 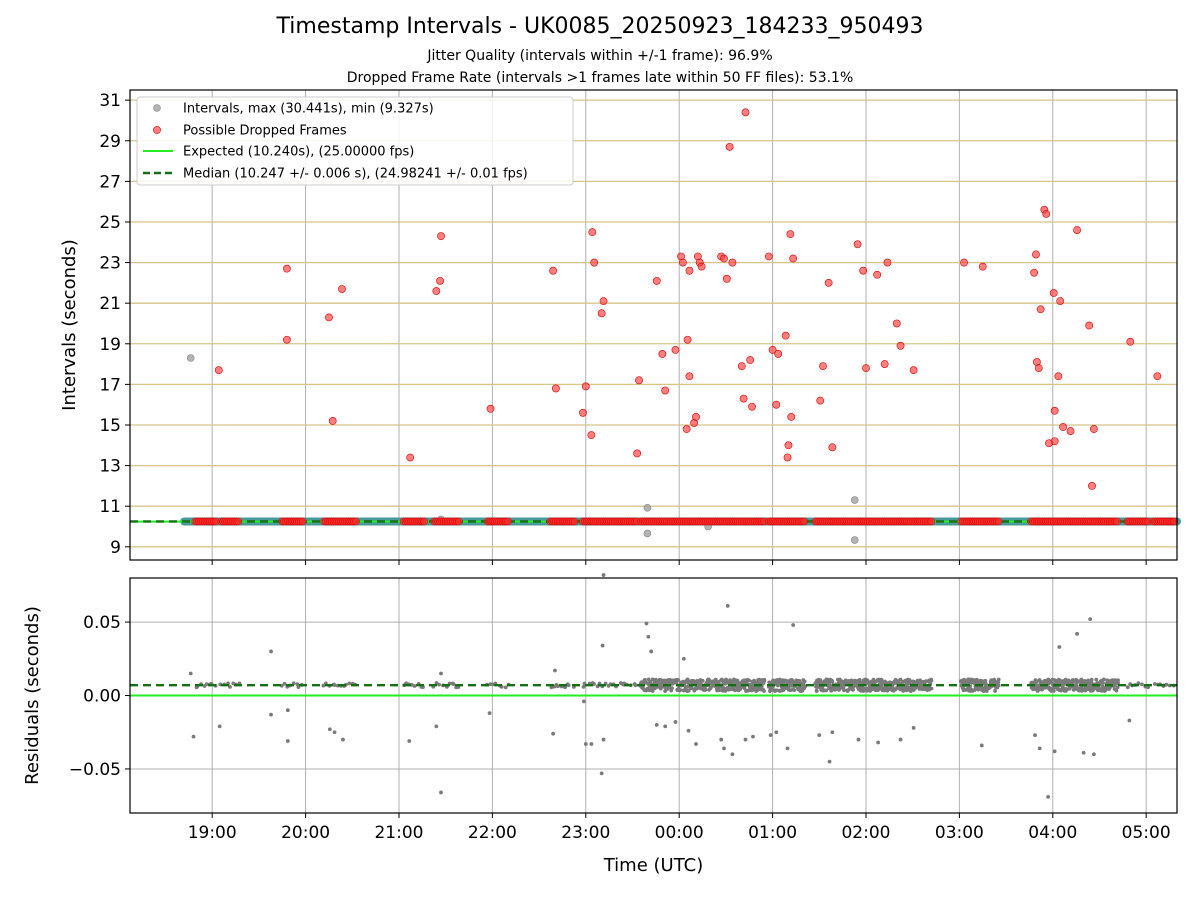 What do you see at coordinates (1146, 833) in the screenshot?
I see `x-tick-label: 05:00` at bounding box center [1146, 833].